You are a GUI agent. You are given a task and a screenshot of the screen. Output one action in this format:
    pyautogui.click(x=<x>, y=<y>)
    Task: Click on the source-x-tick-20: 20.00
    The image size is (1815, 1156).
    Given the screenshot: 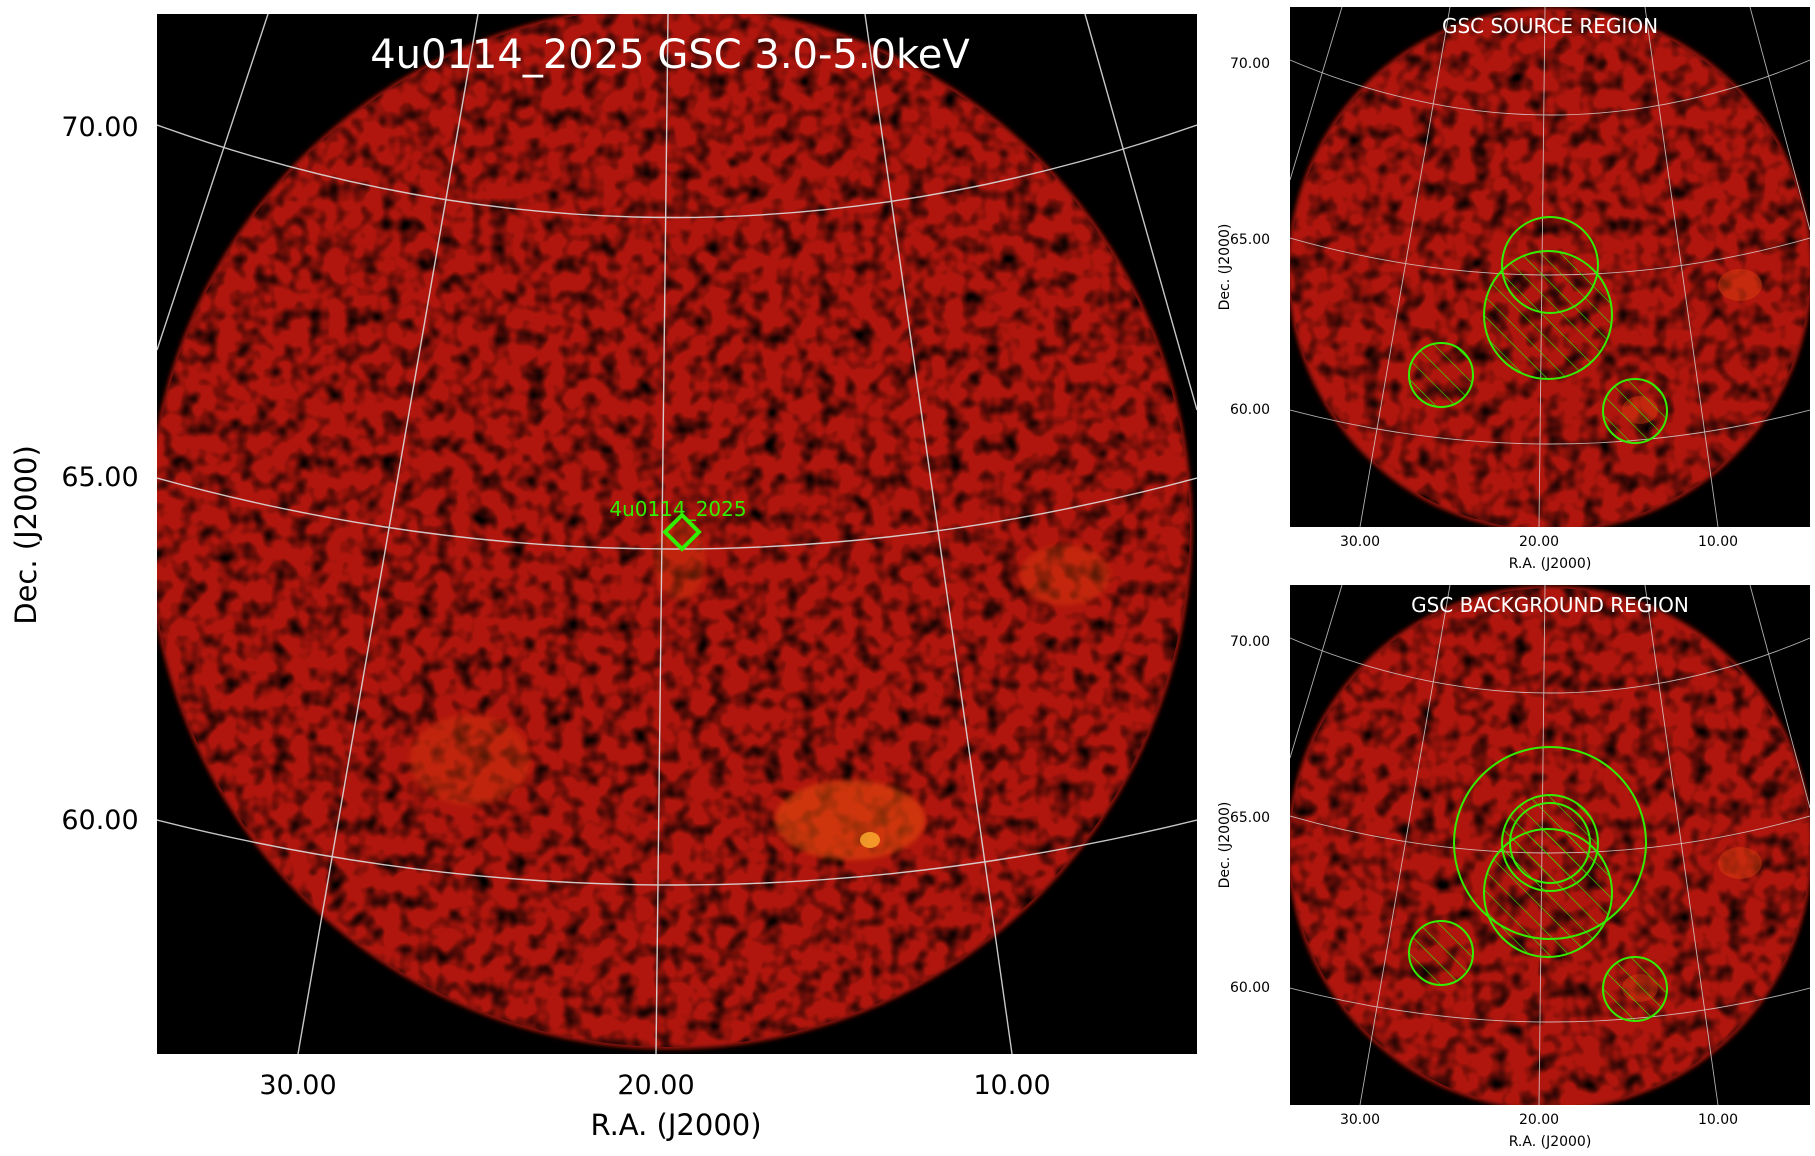 What is the action you would take?
    pyautogui.click(x=1539, y=542)
    